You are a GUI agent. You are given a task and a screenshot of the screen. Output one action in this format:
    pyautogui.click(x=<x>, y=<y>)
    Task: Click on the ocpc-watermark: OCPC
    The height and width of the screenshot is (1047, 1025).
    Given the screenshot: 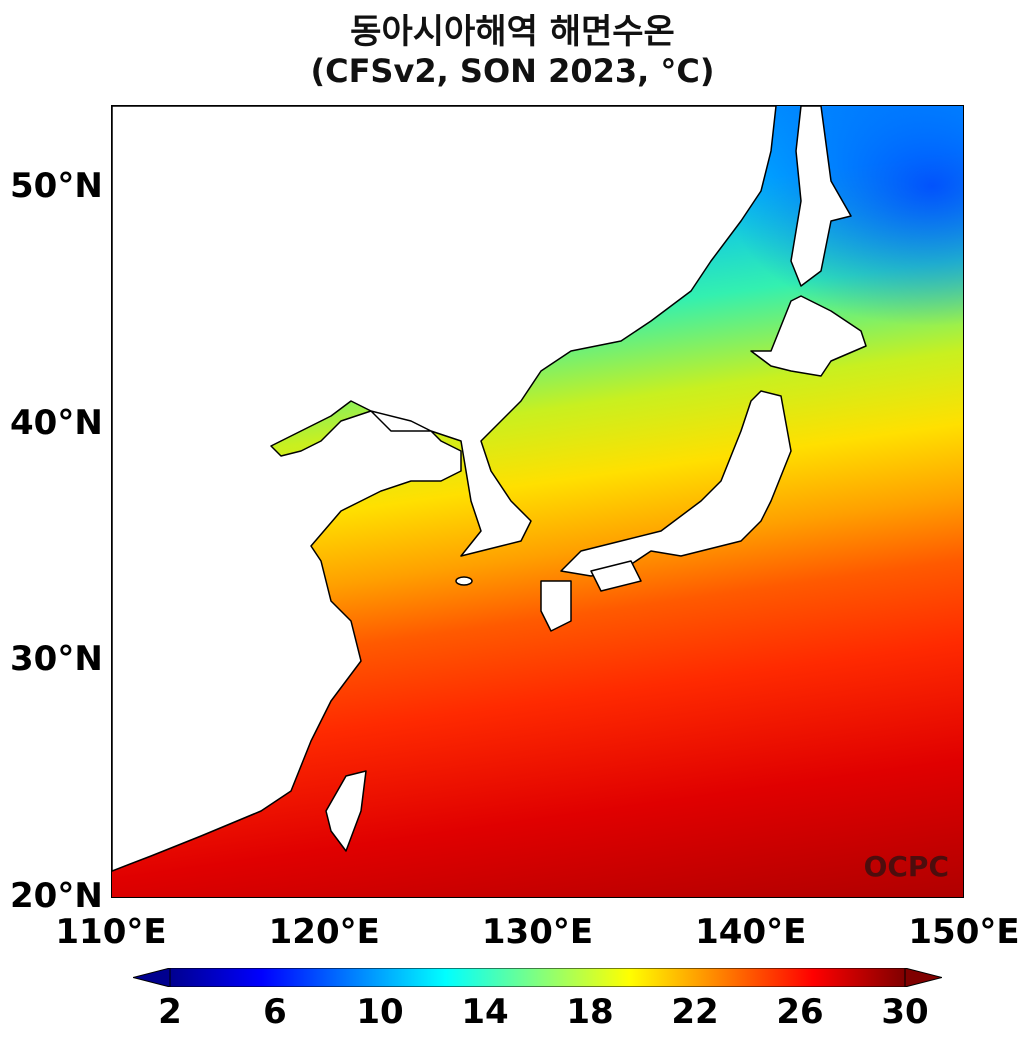 What is the action you would take?
    pyautogui.click(x=906, y=866)
    